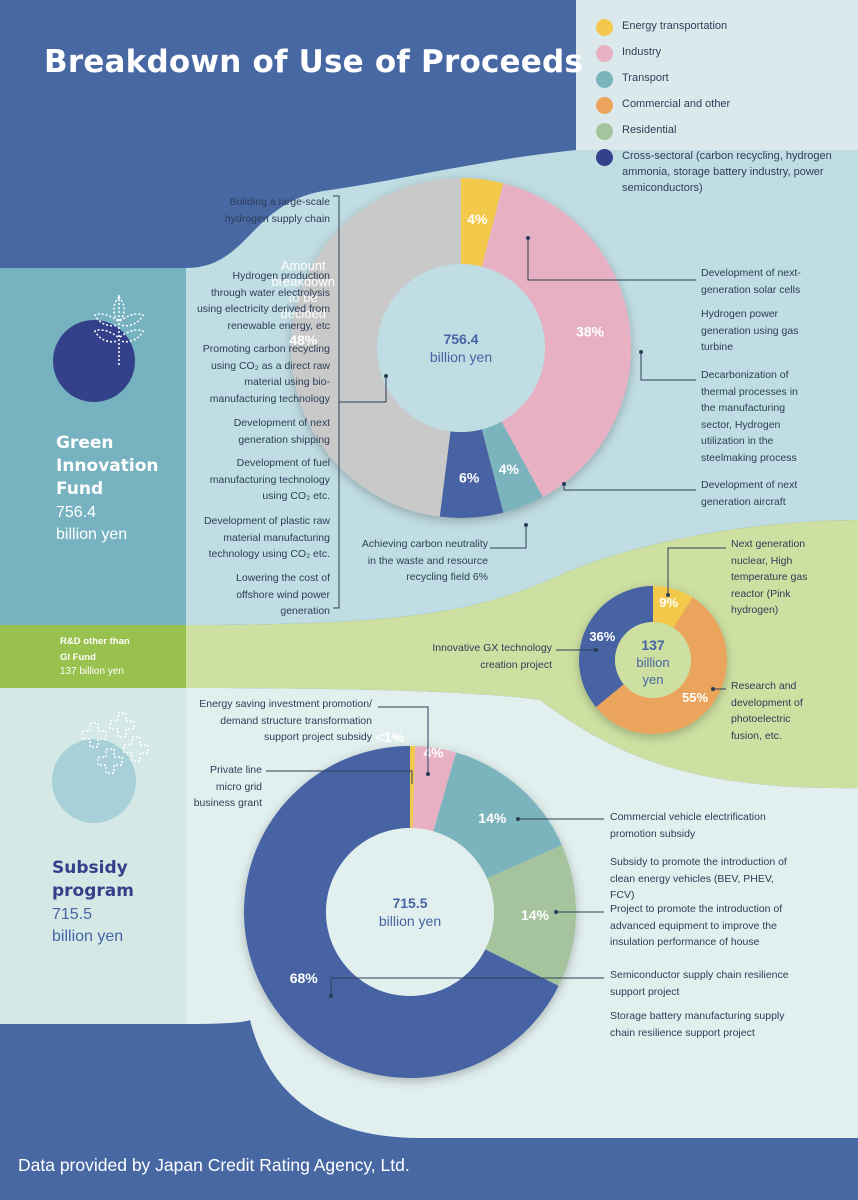 This screenshot has width=858, height=1200. What do you see at coordinates (695, 697) in the screenshot?
I see `slice-value-label: 55%` at bounding box center [695, 697].